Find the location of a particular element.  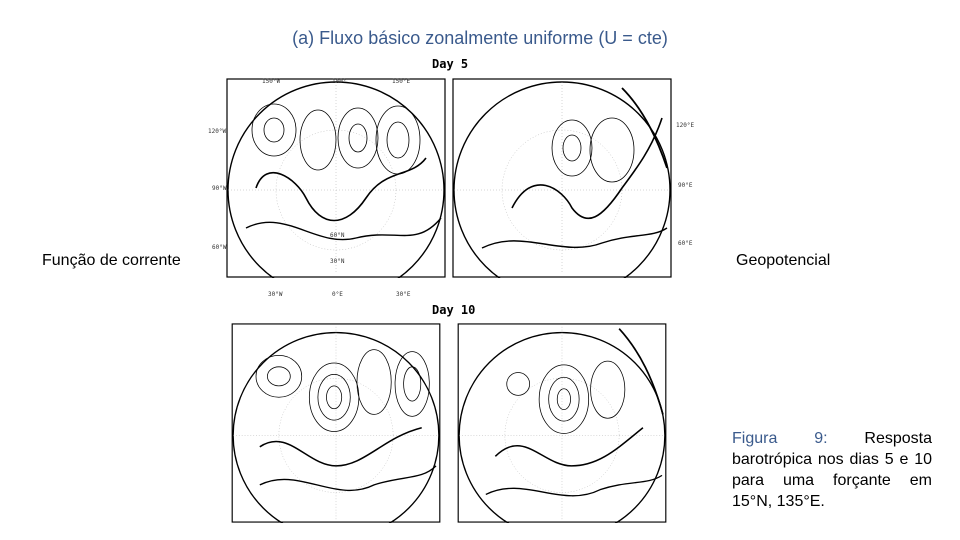

tick-label: 60°W is located at coordinates (219, 247).